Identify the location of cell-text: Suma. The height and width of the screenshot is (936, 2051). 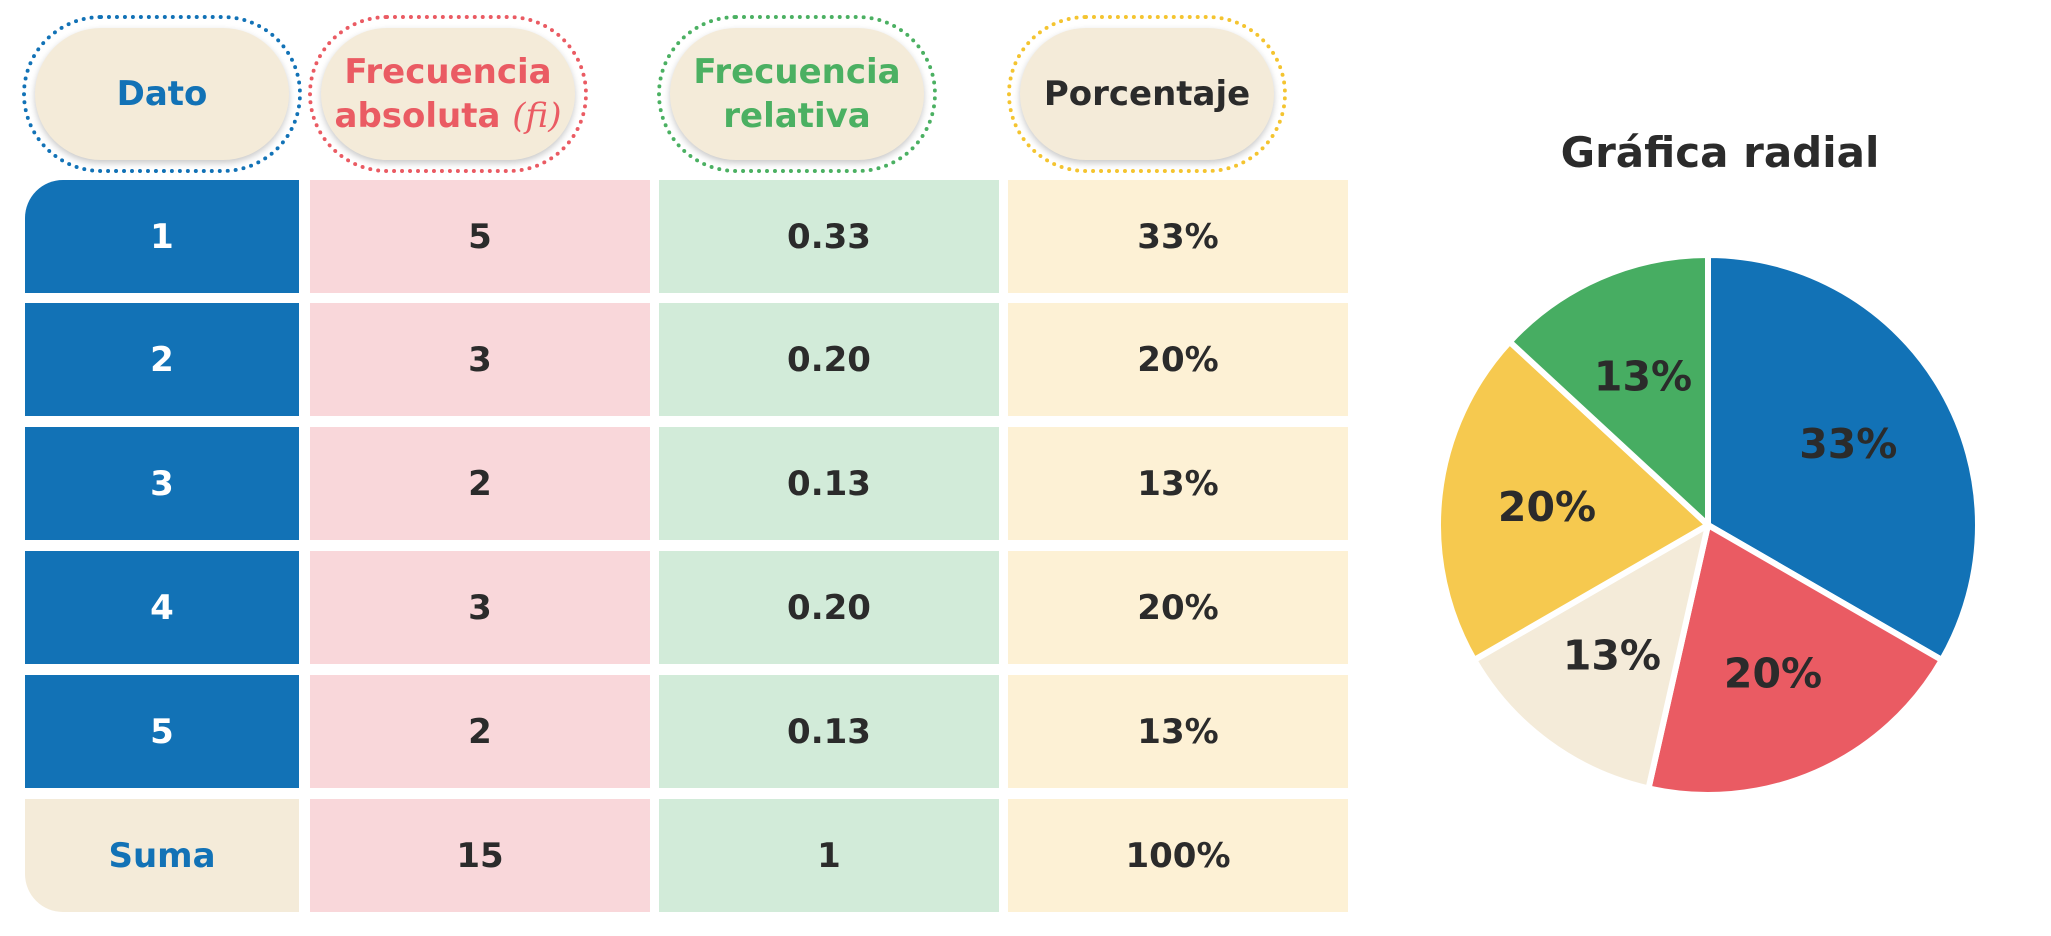
(162, 855).